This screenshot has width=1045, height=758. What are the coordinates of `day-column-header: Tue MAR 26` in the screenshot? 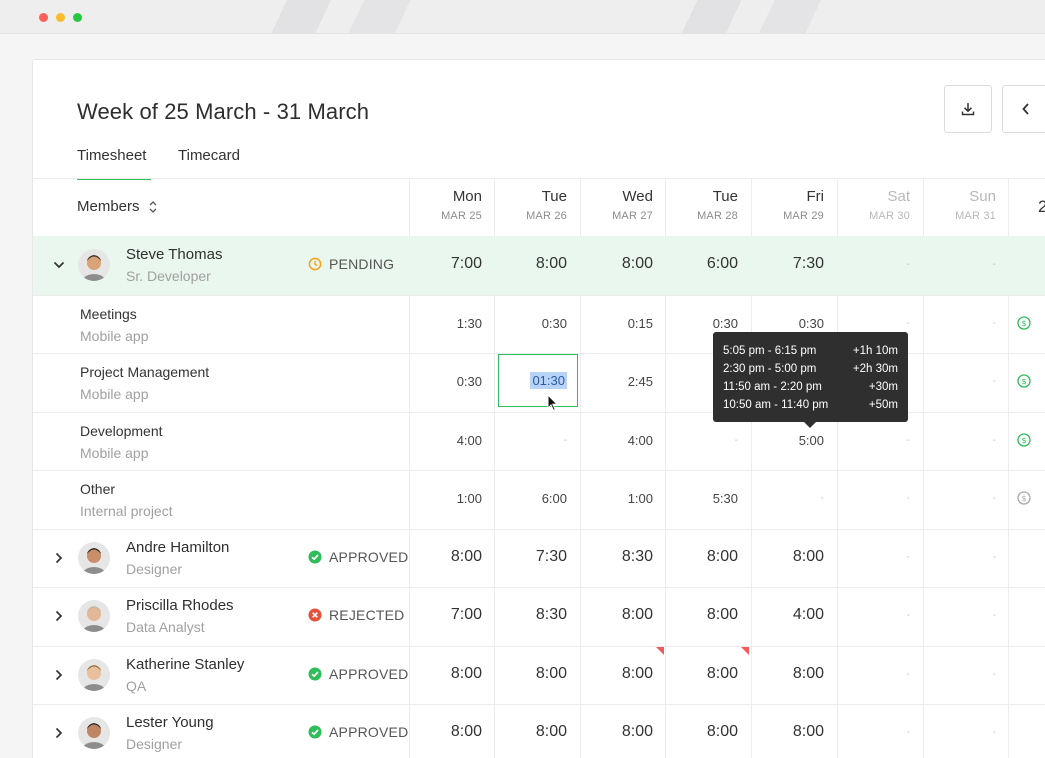 It's located at (536, 204).